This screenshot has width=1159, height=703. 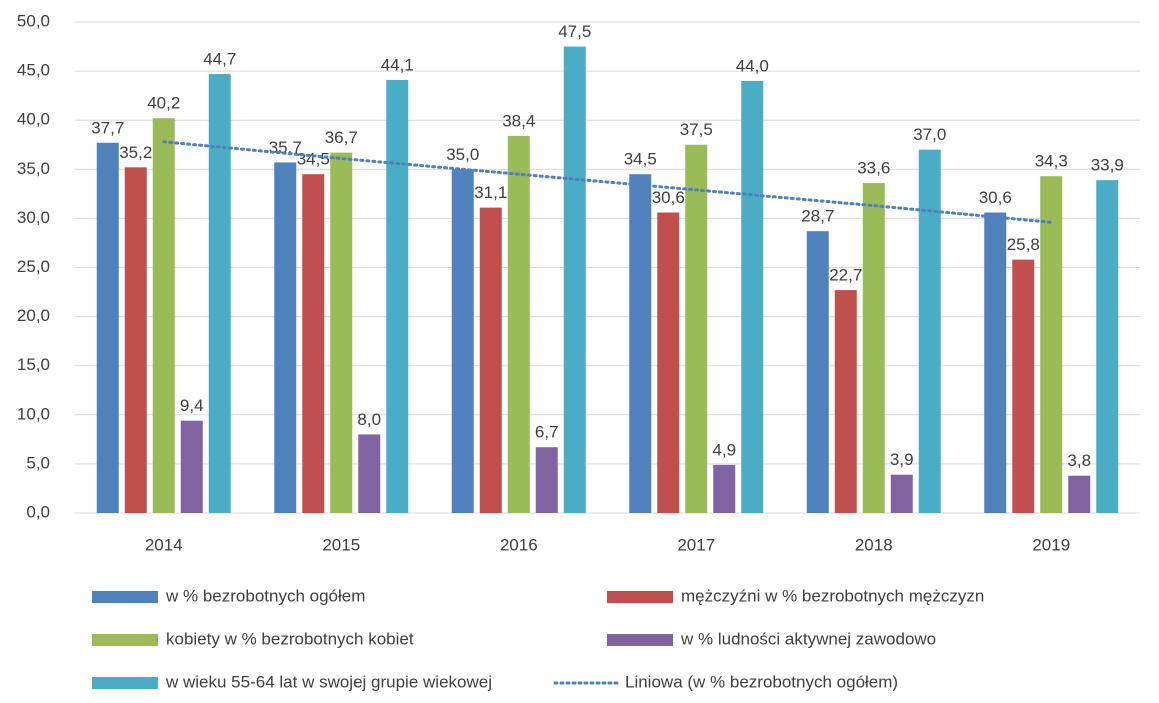 What do you see at coordinates (369, 419) in the screenshot?
I see `data-label: 8,0` at bounding box center [369, 419].